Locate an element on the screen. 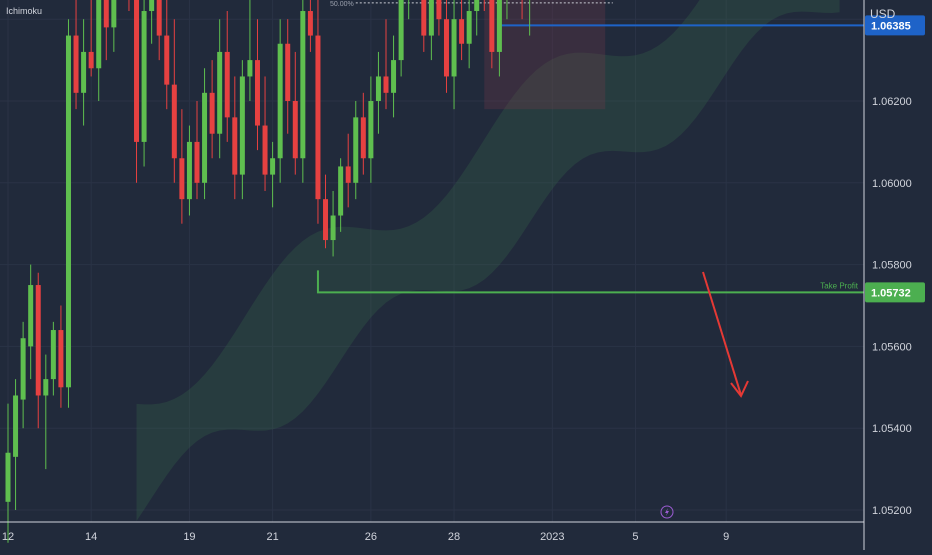 The image size is (932, 555). price-tag-label: 1.06385 is located at coordinates (891, 26).